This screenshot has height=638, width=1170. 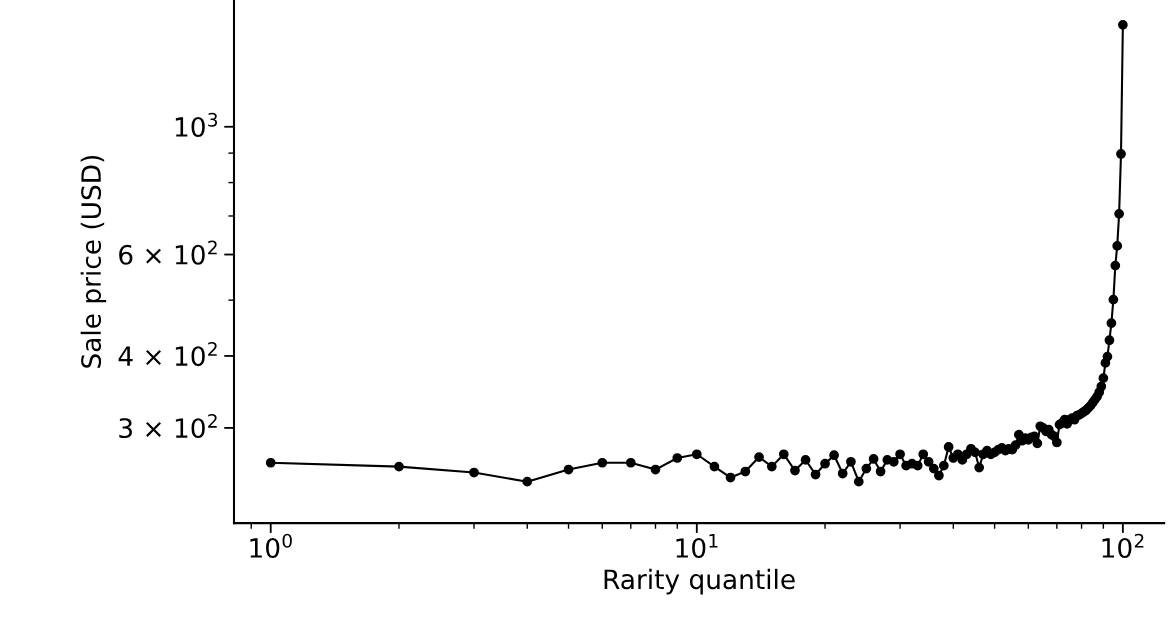 I want to click on y-axis-title: Sale price (USD), so click(x=93, y=261).